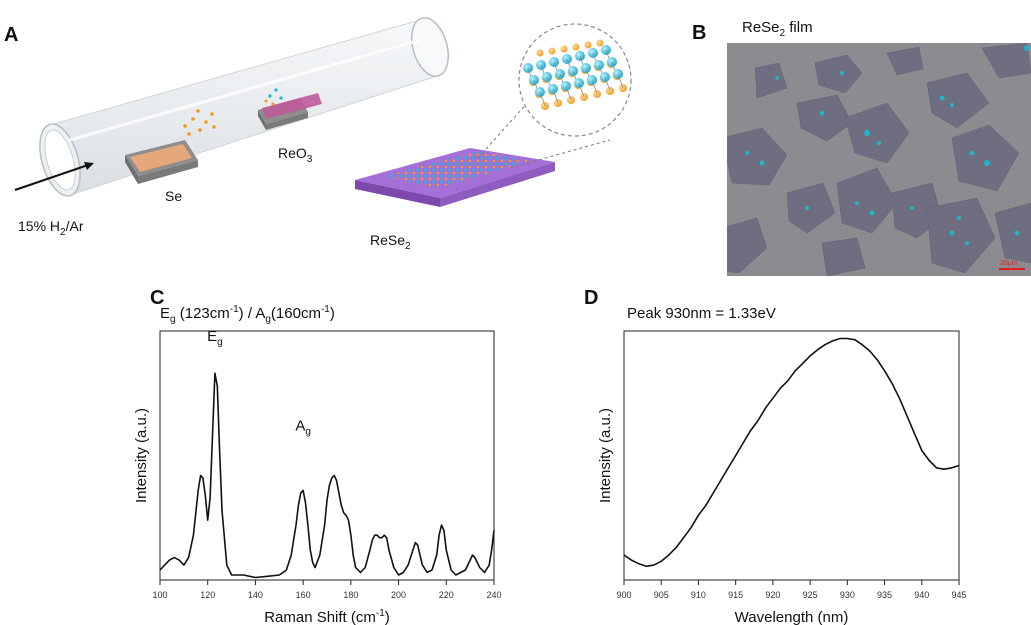  What do you see at coordinates (173, 196) in the screenshot?
I see `se-label: Se` at bounding box center [173, 196].